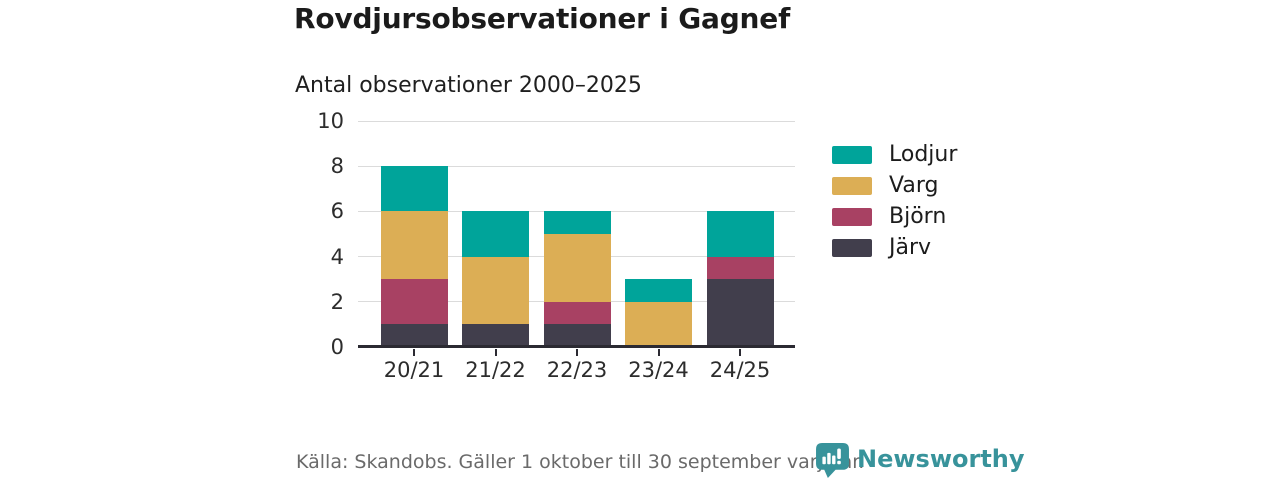  Describe the element at coordinates (740, 313) in the screenshot. I see `bar-segment-järv-24-25` at that location.